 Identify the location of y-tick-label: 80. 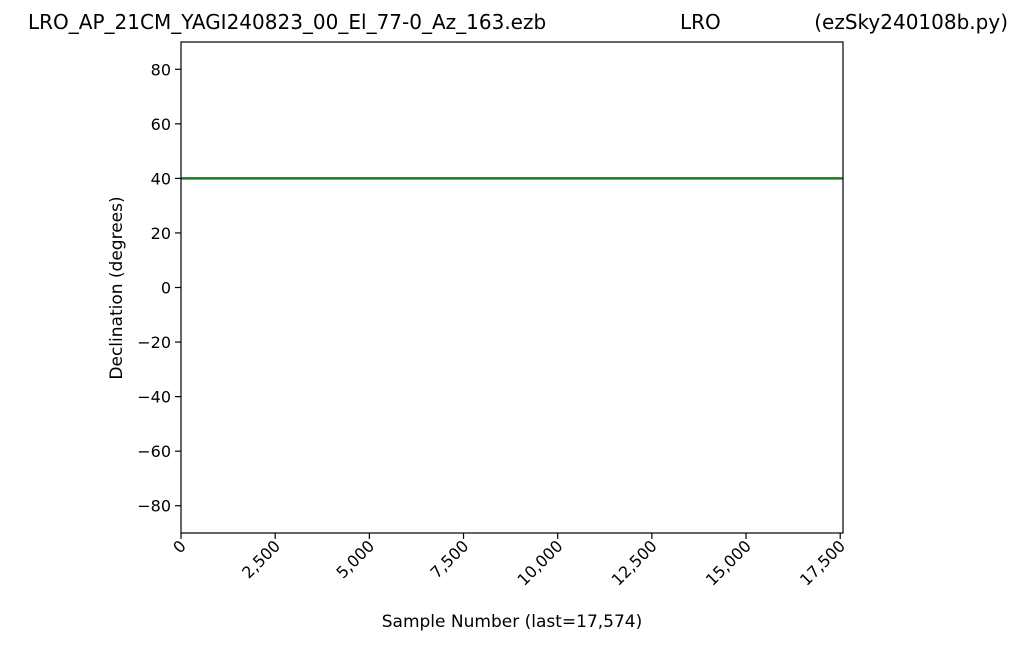
(161, 69).